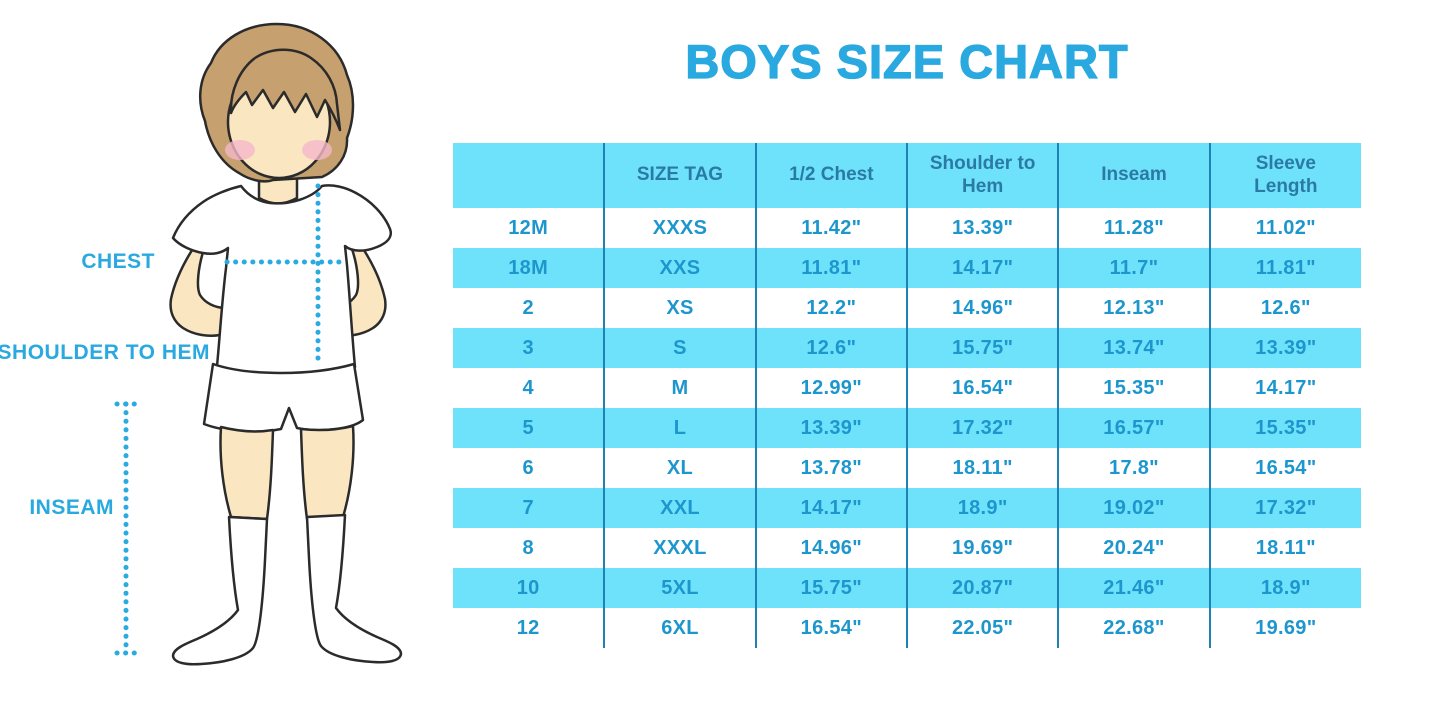 This screenshot has height=723, width=1445. What do you see at coordinates (830, 175) in the screenshot?
I see `column-header: 1/2 Chest` at bounding box center [830, 175].